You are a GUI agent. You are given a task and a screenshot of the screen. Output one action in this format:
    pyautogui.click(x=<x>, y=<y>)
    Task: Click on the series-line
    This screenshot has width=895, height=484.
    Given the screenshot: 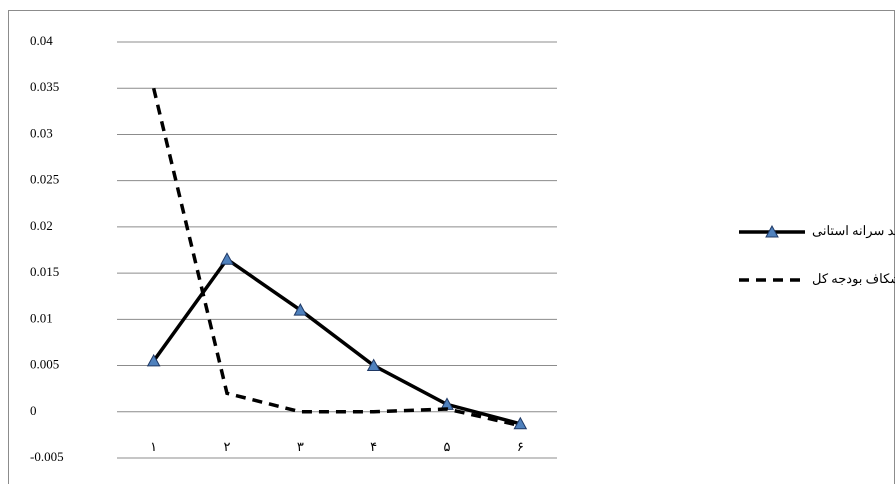 What is the action you would take?
    pyautogui.click(x=336, y=341)
    